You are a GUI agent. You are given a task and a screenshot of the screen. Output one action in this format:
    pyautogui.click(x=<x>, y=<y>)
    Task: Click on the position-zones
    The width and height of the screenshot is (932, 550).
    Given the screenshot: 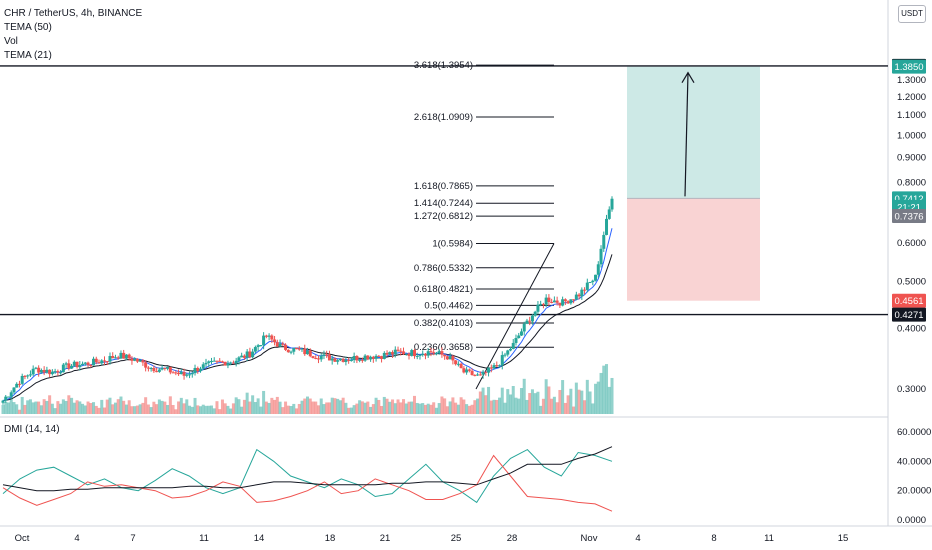 What is the action you would take?
    pyautogui.click(x=693, y=183)
    